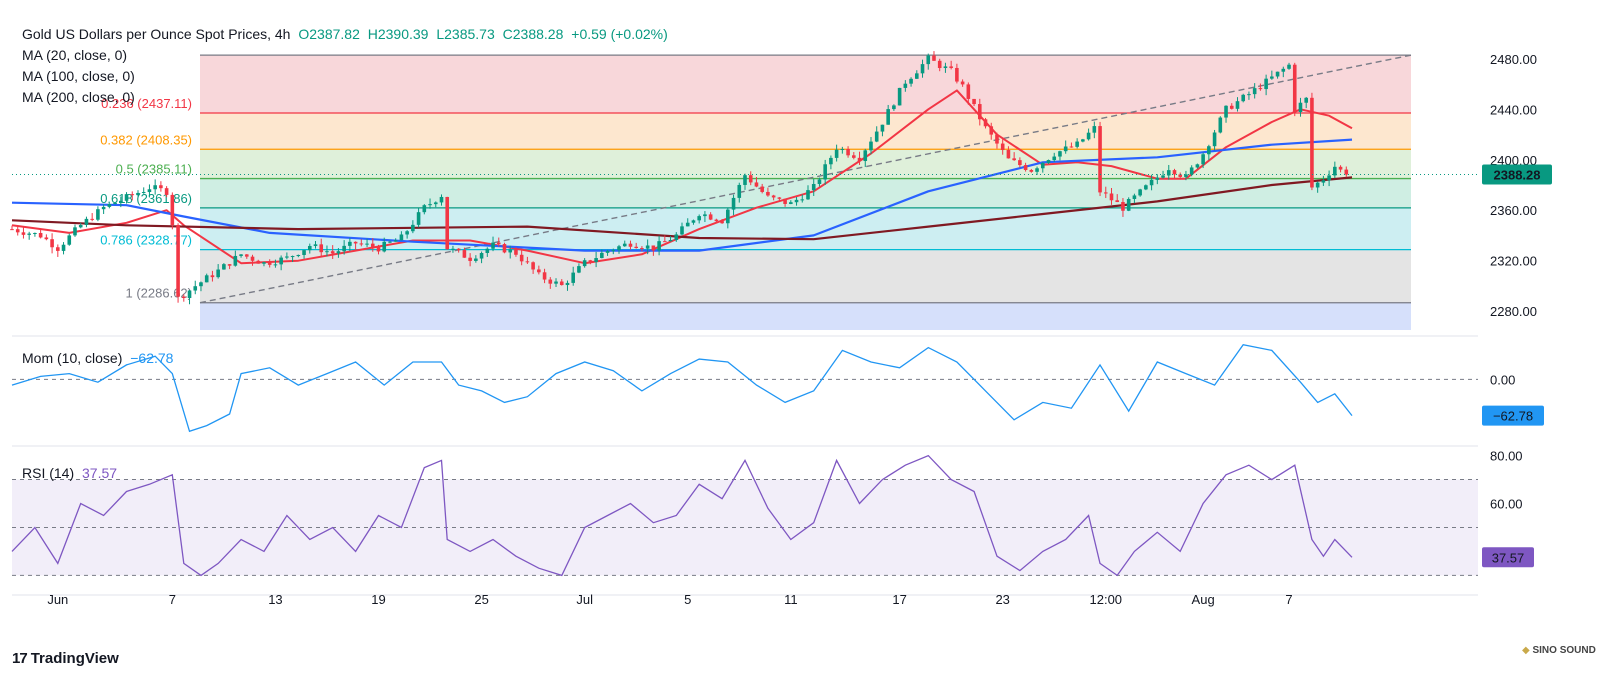  What do you see at coordinates (75, 55) in the screenshot?
I see `legend-ma20: MA (20, close, 0)` at bounding box center [75, 55].